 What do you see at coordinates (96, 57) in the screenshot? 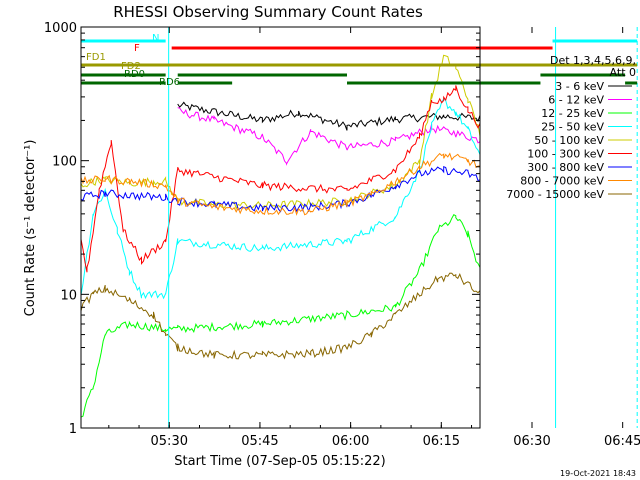
I see `flag-label-fd1: FD1` at bounding box center [96, 57].